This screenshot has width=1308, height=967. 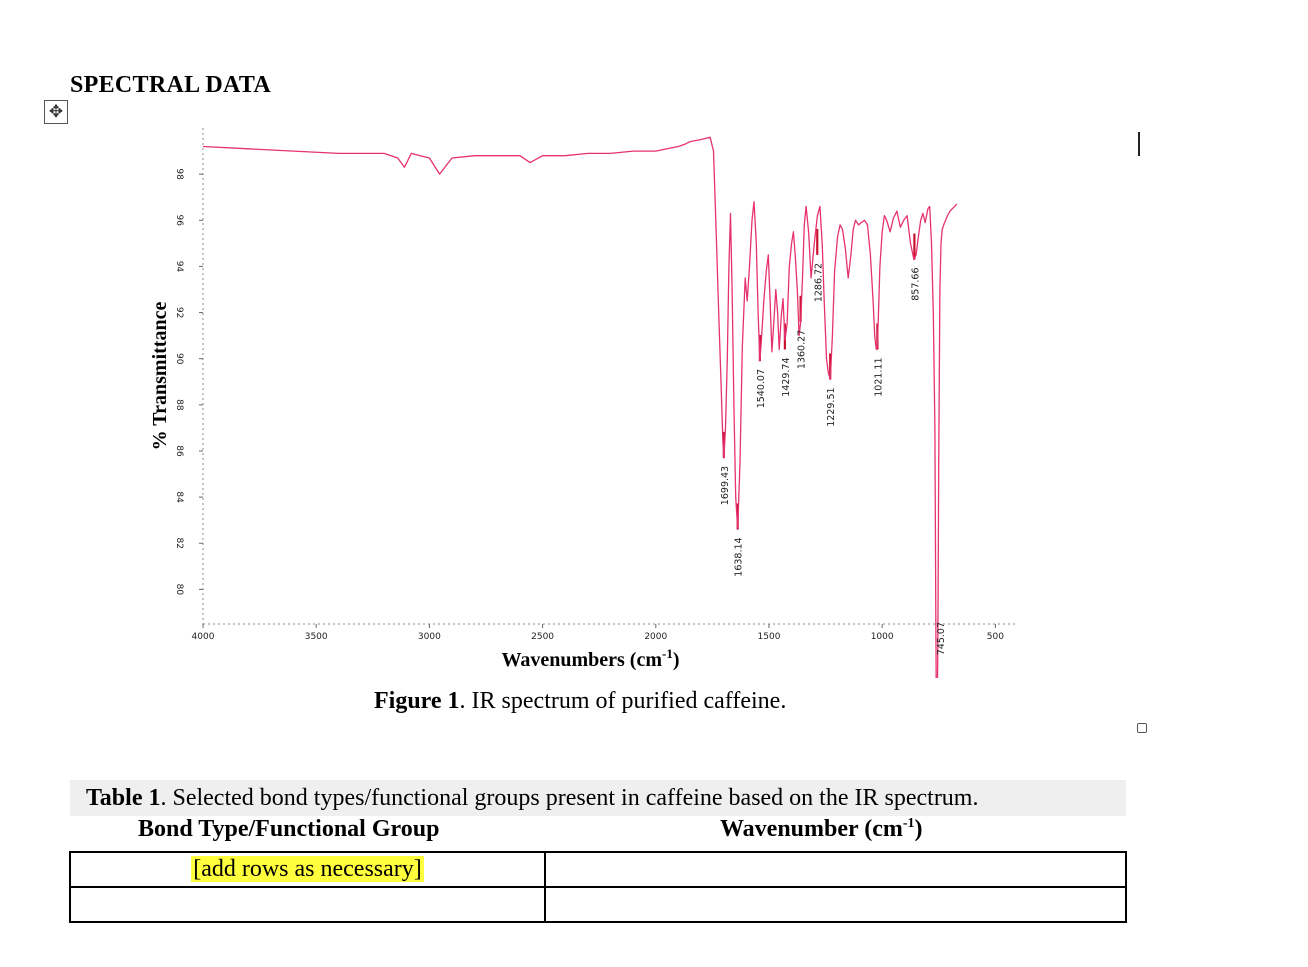 What do you see at coordinates (655, 637) in the screenshot?
I see `x-tick-label: 2000` at bounding box center [655, 637].